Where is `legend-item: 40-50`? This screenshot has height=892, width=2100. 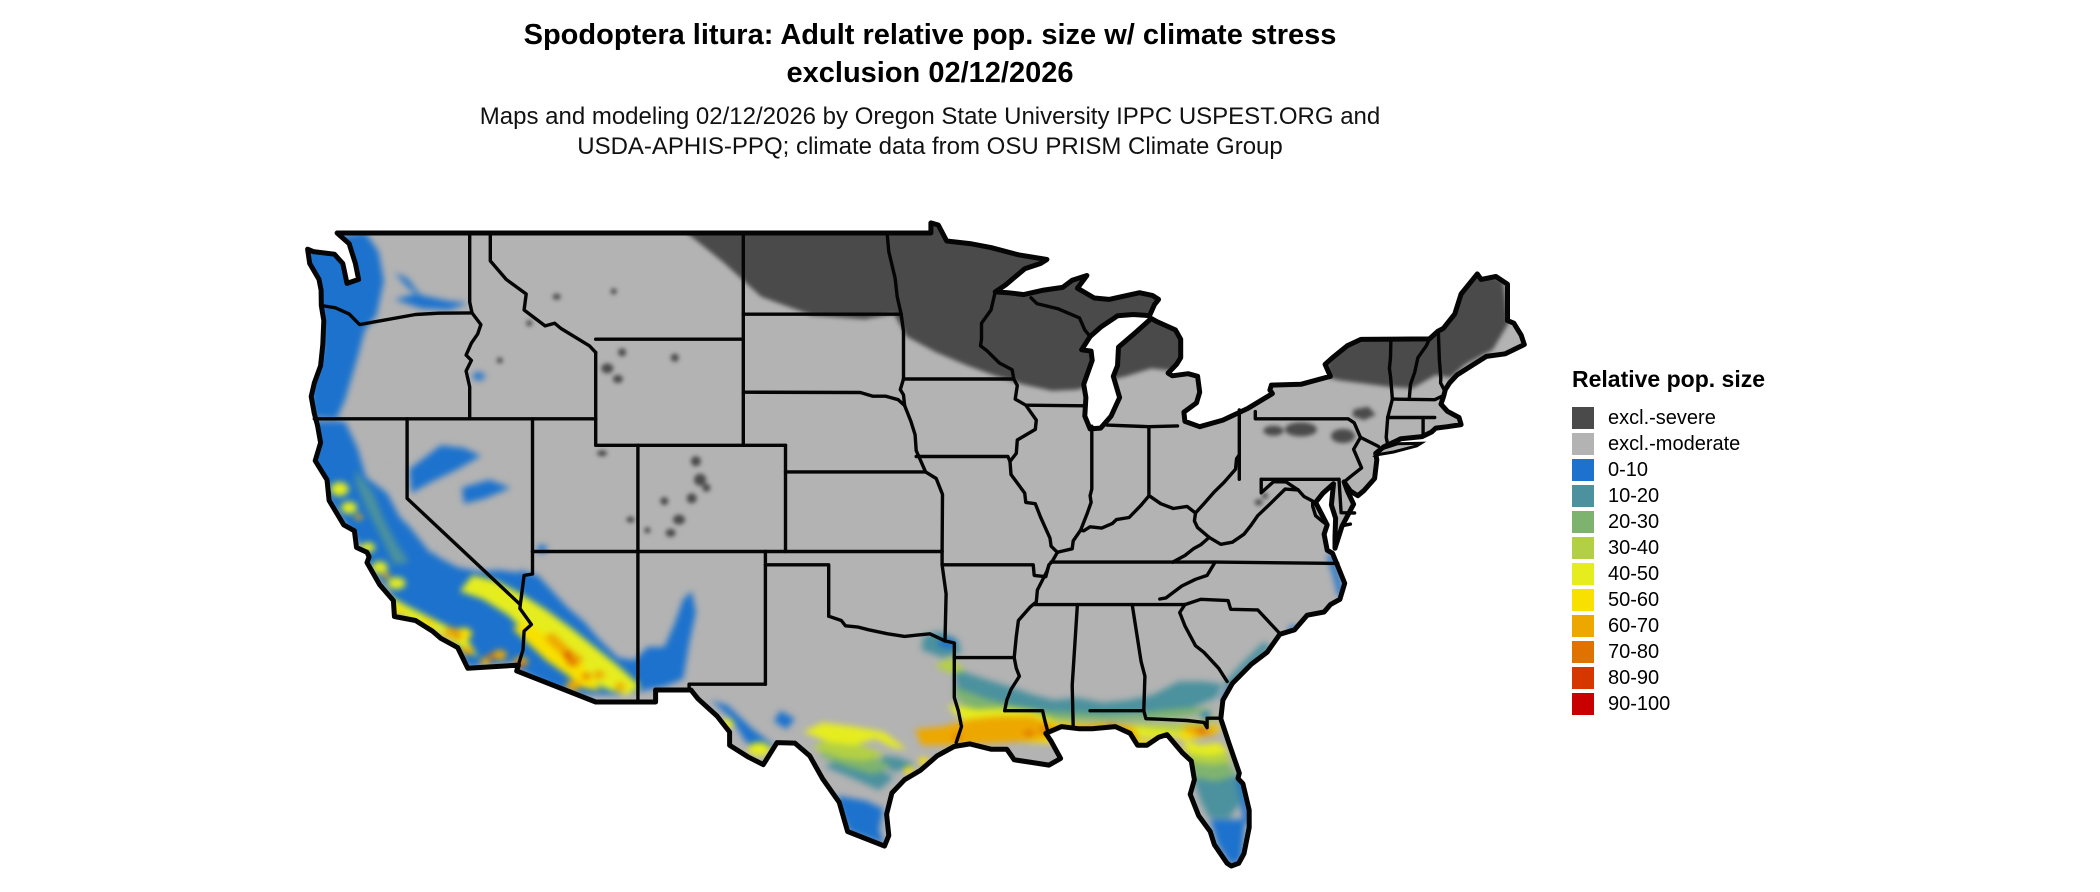 legend-item: 40-50 is located at coordinates (1668, 574).